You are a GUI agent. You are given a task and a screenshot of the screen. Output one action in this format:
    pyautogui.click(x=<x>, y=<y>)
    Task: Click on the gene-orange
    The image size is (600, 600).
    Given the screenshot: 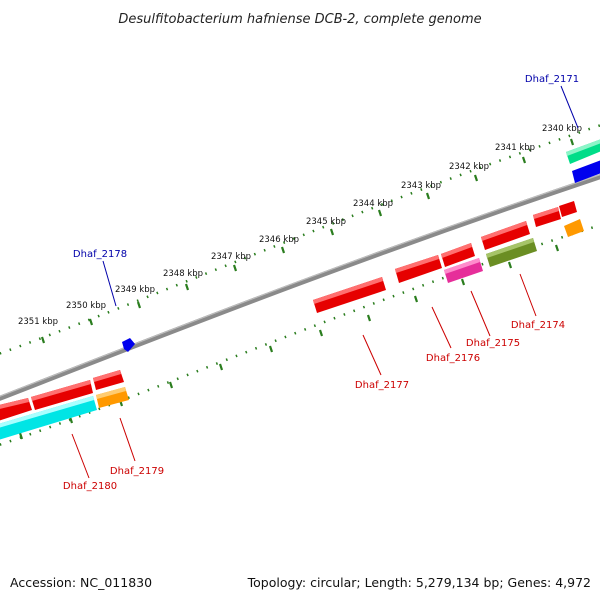 What is the action you would take?
    pyautogui.click(x=574, y=228)
    